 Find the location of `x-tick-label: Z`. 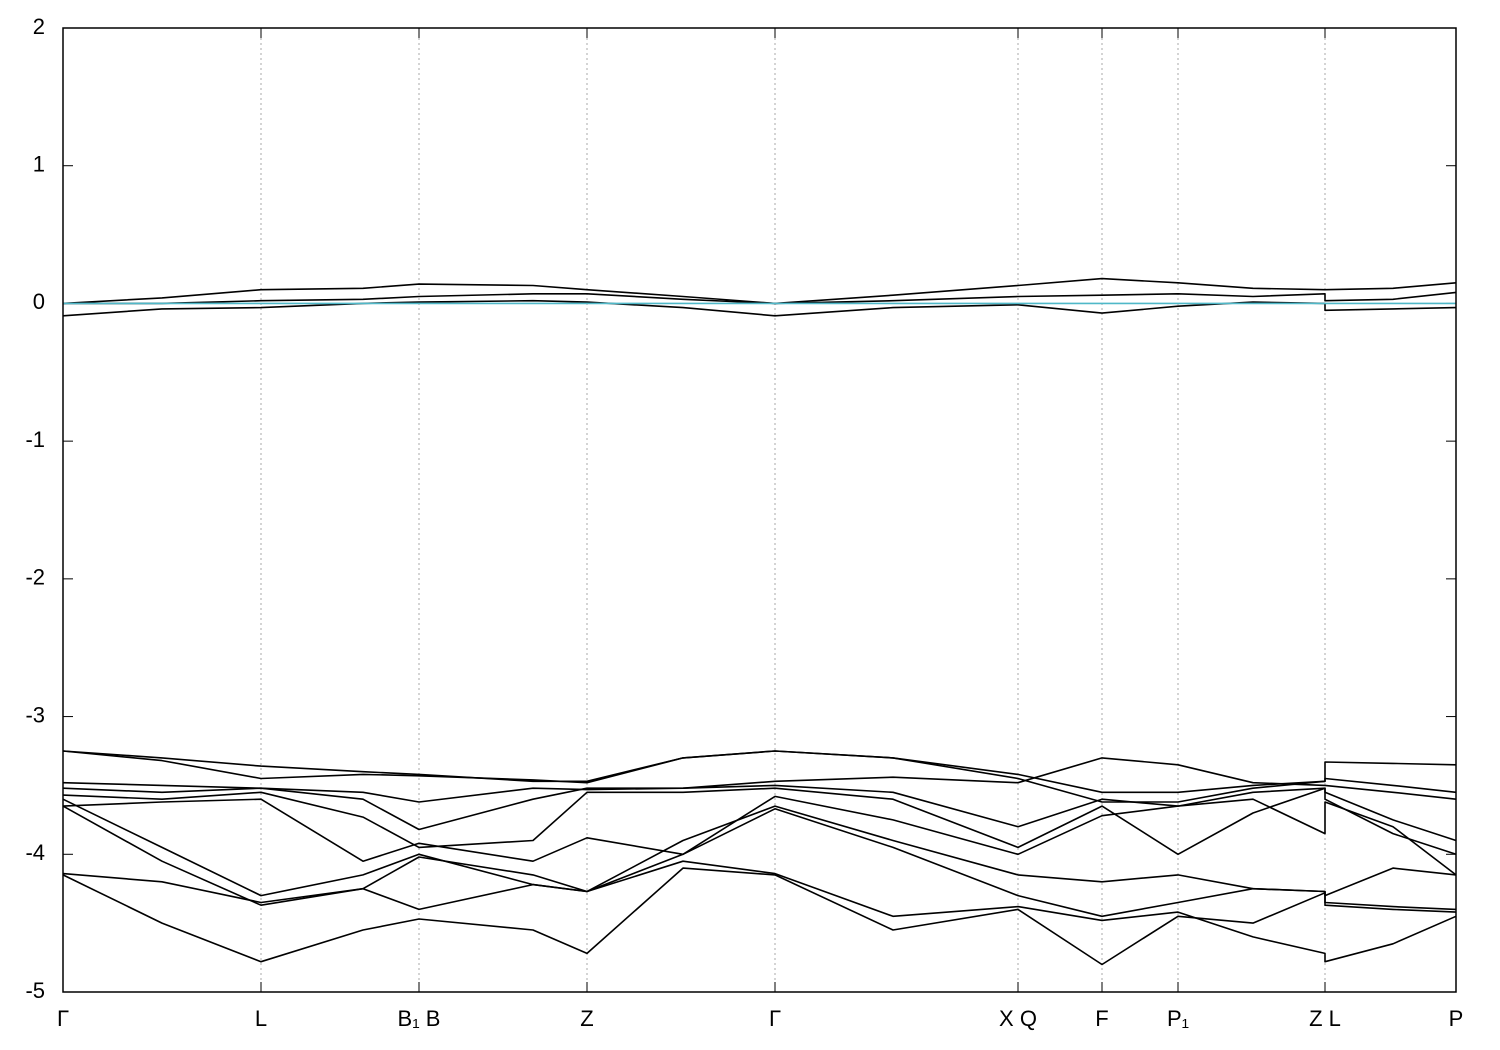

x-tick-label: Z is located at coordinates (586, 1018).